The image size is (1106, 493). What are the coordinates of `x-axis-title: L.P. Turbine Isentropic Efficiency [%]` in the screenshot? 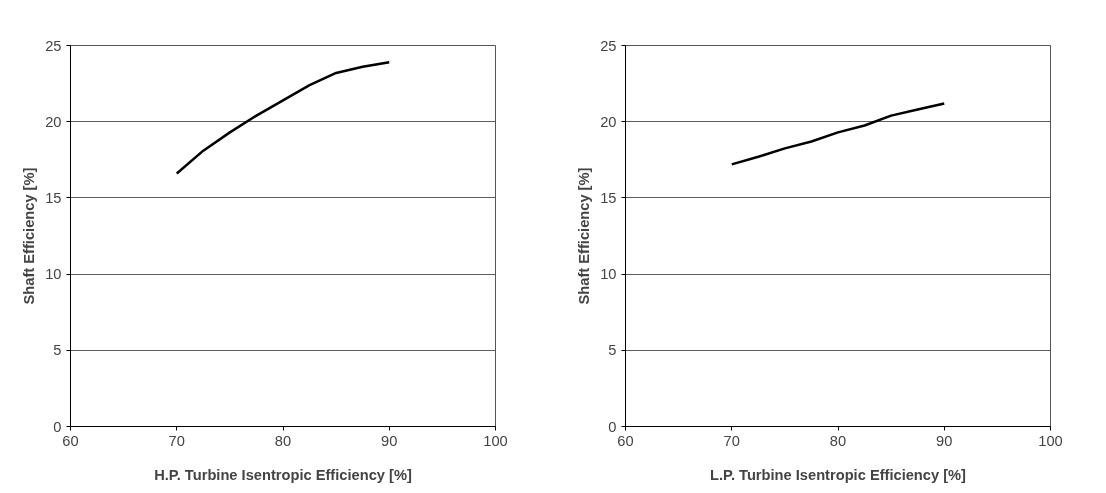 It's located at (838, 474).